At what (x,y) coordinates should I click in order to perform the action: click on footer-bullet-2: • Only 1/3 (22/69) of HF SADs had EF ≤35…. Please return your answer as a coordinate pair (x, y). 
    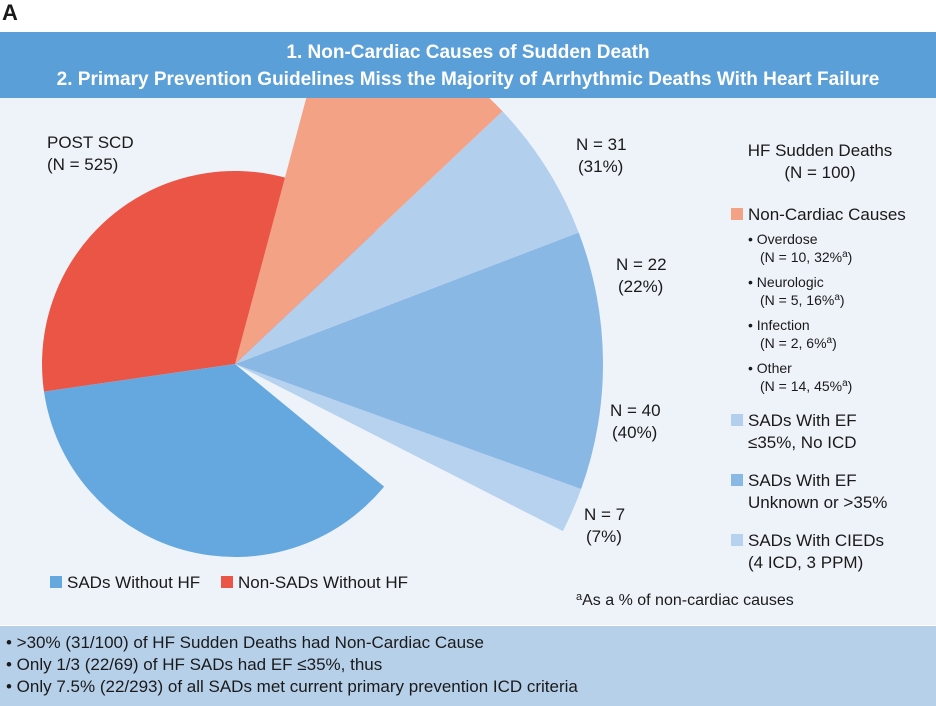
    Looking at the image, I should click on (194, 664).